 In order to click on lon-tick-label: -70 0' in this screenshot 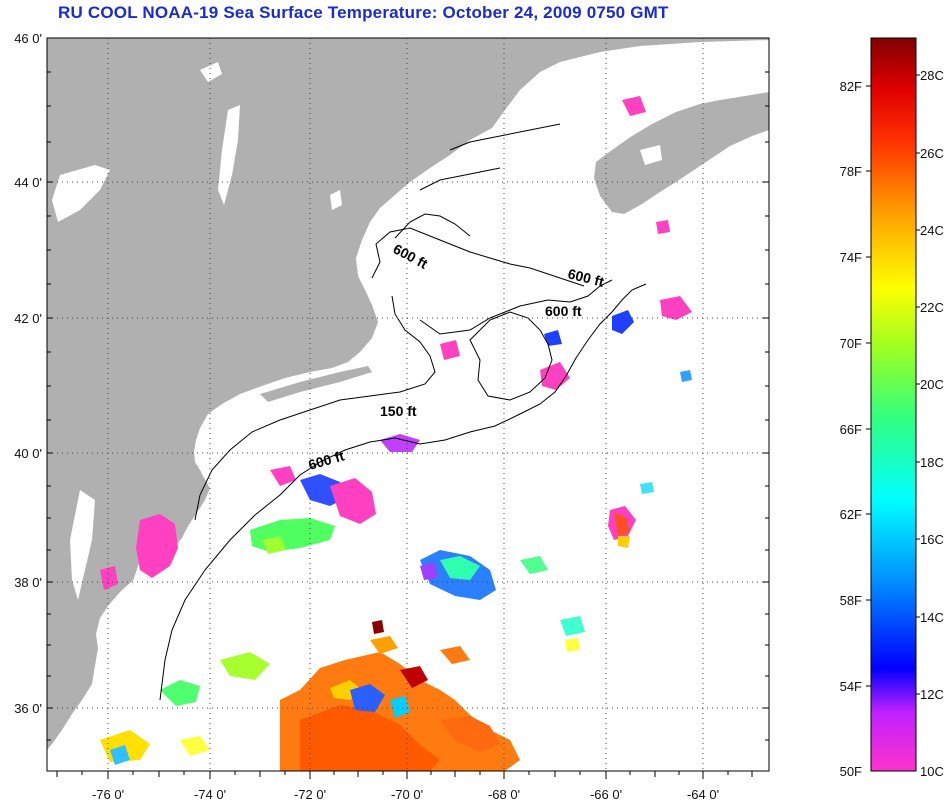, I will do `click(407, 794)`.